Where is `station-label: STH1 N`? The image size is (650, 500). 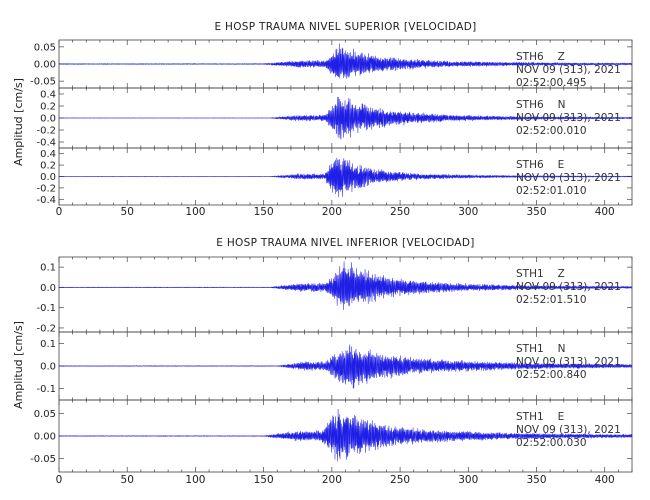 station-label: STH1 N is located at coordinates (541, 349).